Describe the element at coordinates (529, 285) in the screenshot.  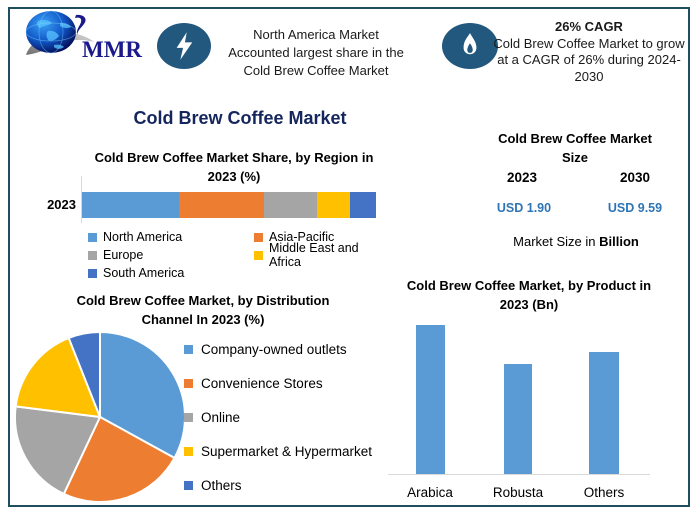
I see `title-line: Cold Brew Coffee Market, by Product in` at that location.